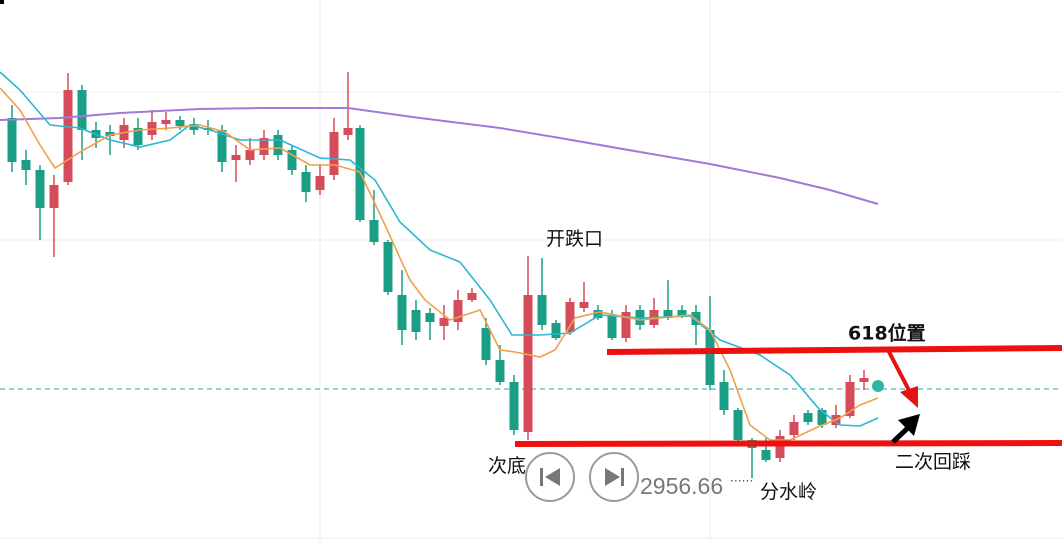 The image size is (1062, 542). Describe the element at coordinates (550, 477) in the screenshot. I see `prev-button` at that location.